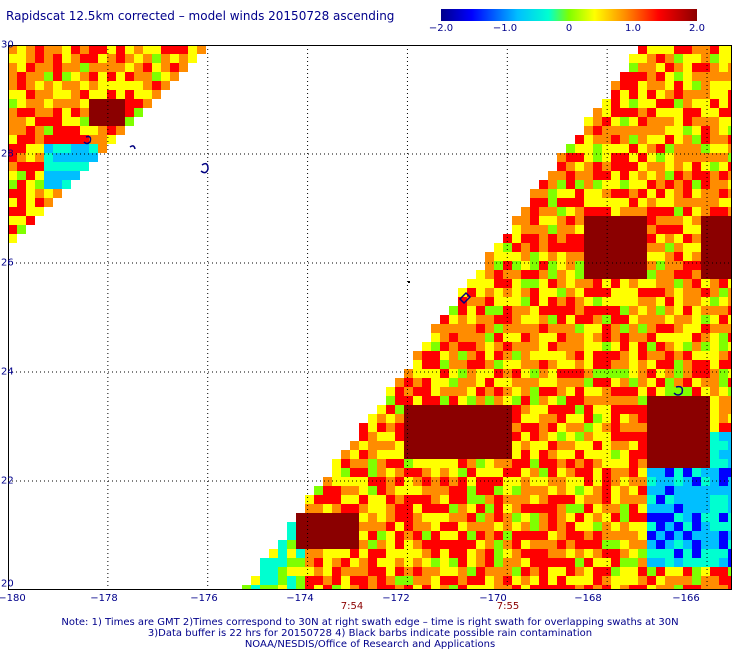 The height and width of the screenshot is (650, 740). What do you see at coordinates (441, 28) in the screenshot?
I see `colorbar-tick-label: −2.0` at bounding box center [441, 28].